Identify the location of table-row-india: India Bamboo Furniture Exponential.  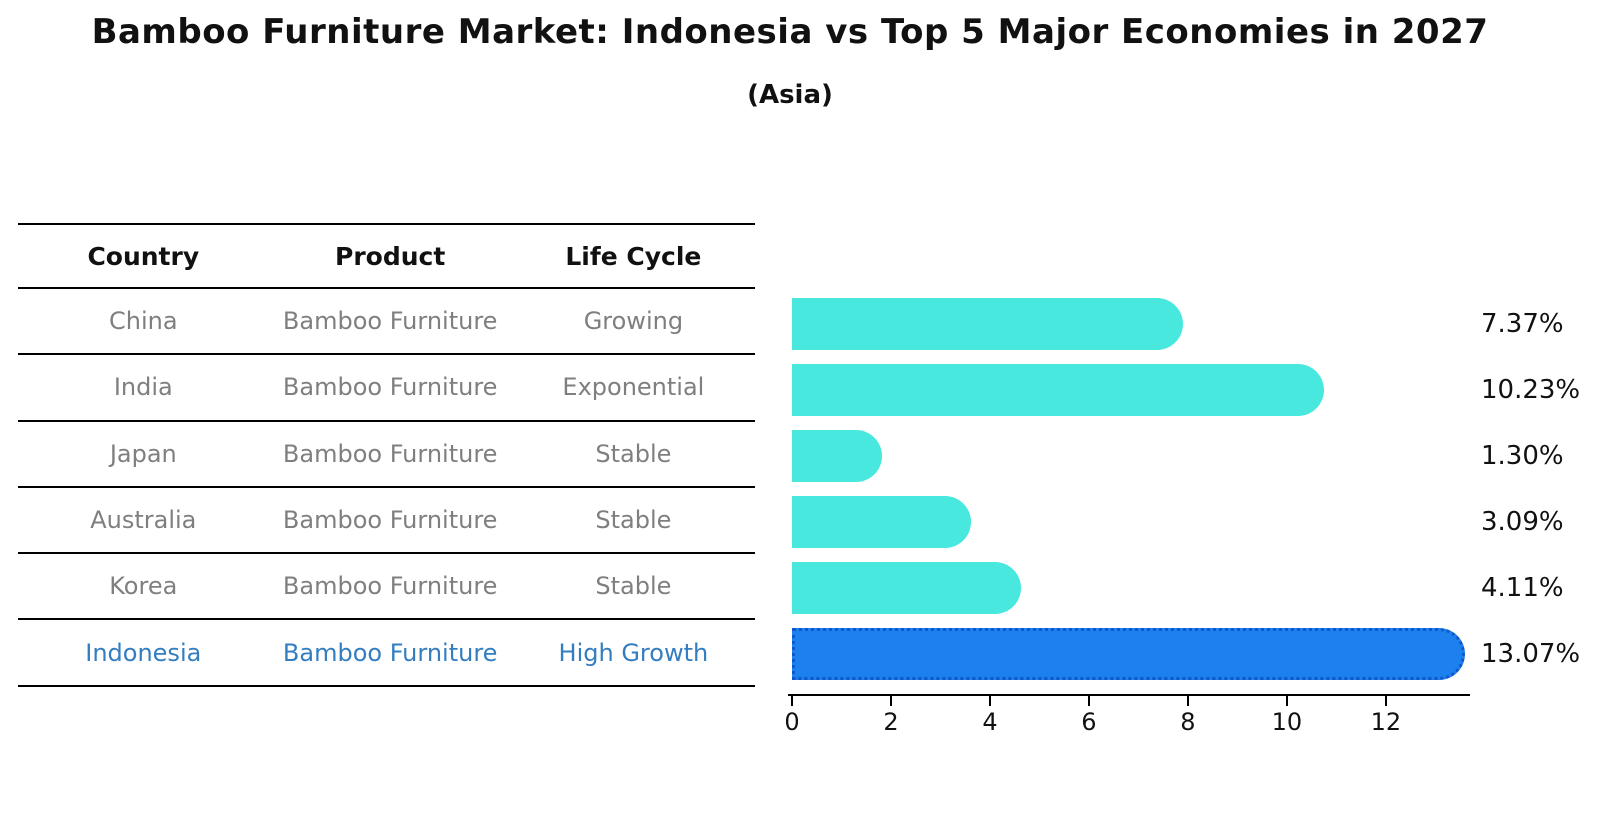
(386, 388).